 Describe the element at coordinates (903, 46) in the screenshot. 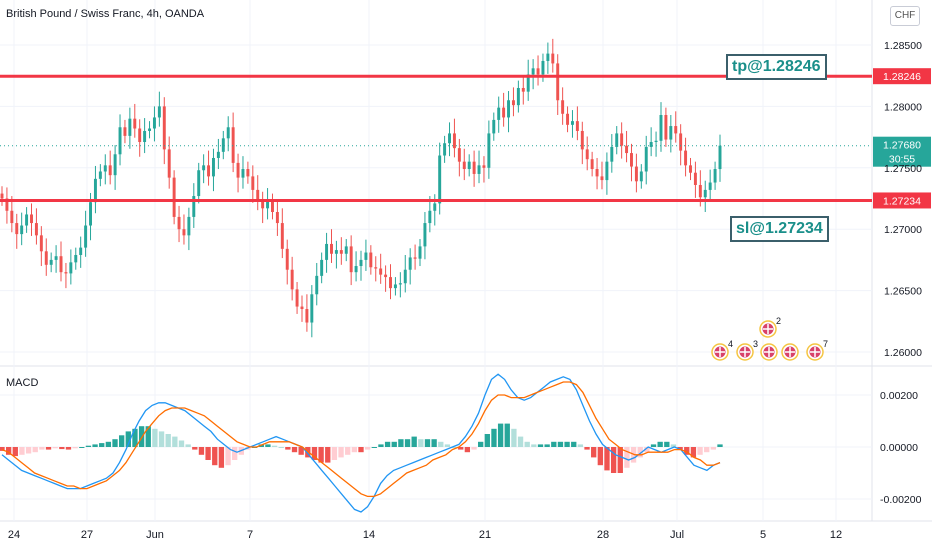

I see `y-tick-label: 1.28500` at that location.